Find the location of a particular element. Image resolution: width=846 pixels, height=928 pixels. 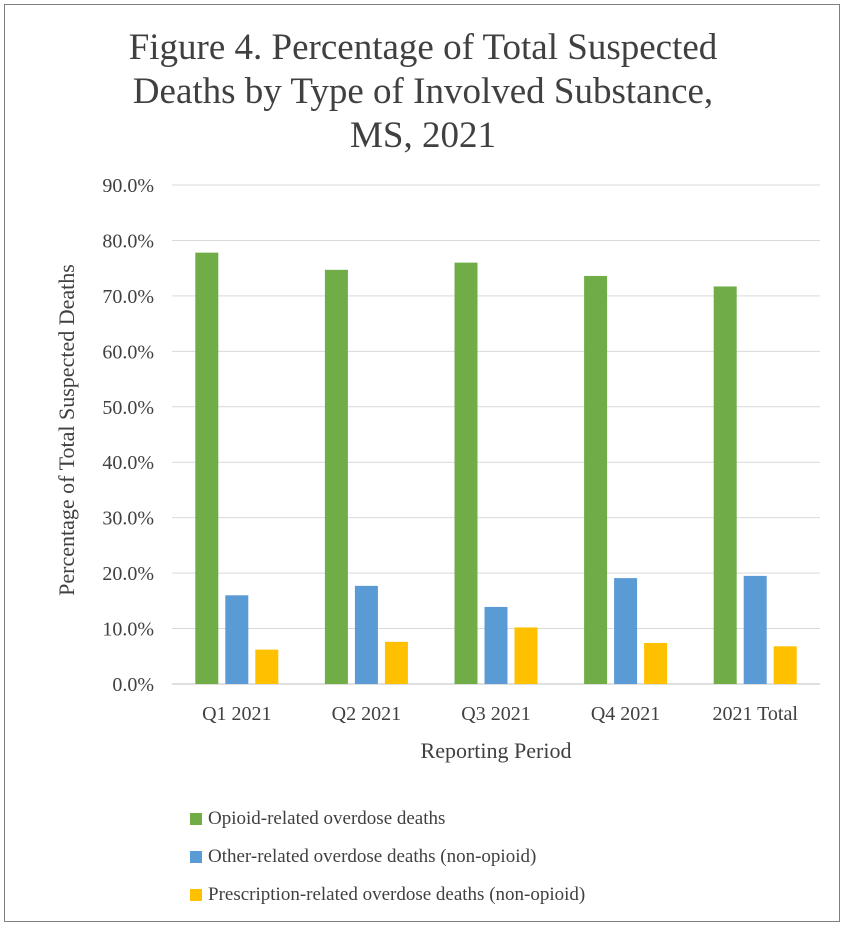

y-tick-label: 80.0% is located at coordinates (128, 241).